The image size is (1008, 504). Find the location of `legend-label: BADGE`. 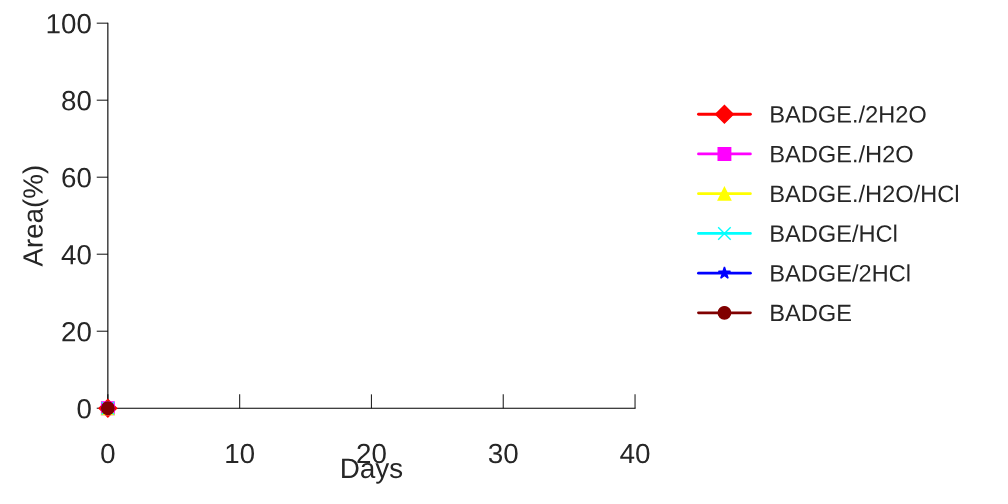

legend-label: BADGE is located at coordinates (811, 313).